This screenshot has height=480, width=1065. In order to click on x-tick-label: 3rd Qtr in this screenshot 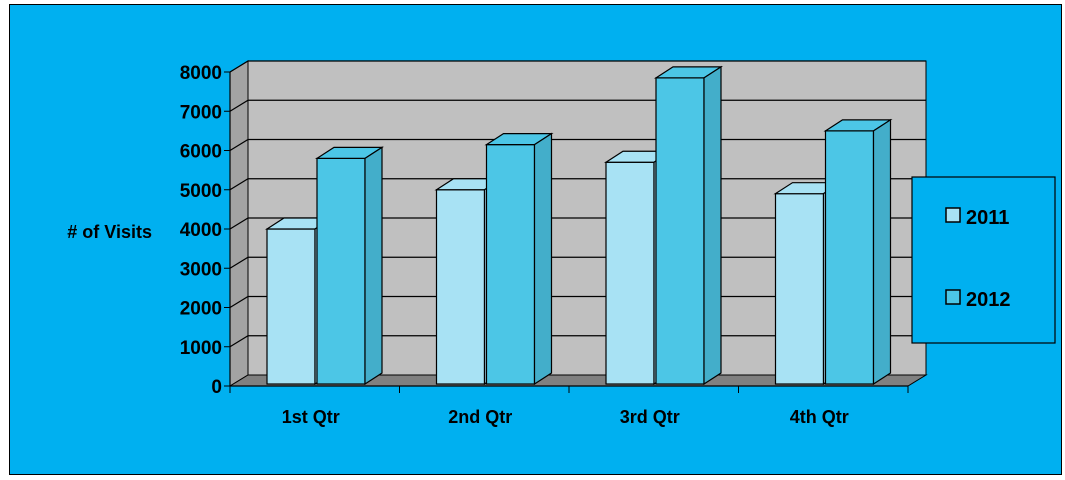, I will do `click(650, 417)`.